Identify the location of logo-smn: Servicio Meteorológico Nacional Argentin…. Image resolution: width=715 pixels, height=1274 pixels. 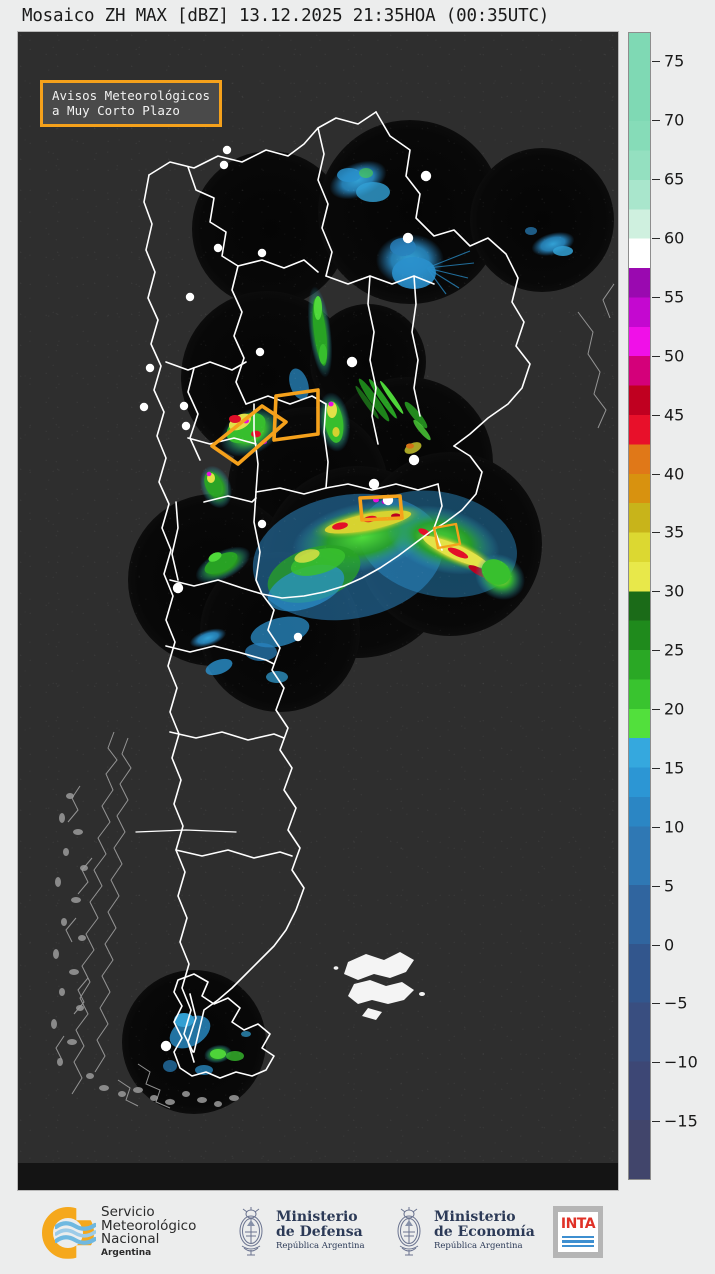
(119, 1232).